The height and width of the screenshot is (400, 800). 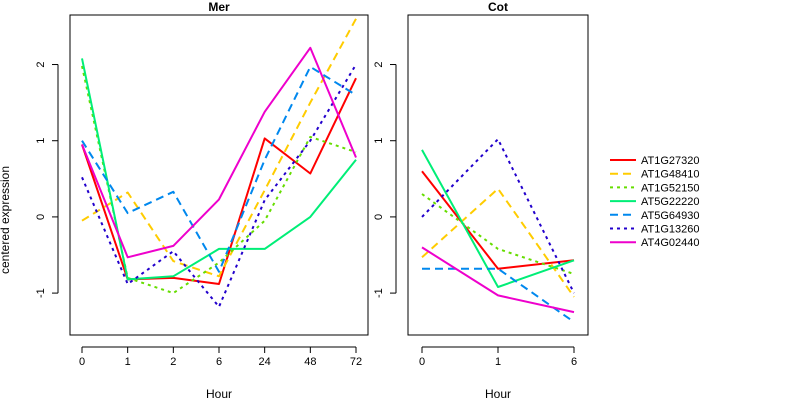 I want to click on series-line-at1g13260, so click(x=498, y=216).